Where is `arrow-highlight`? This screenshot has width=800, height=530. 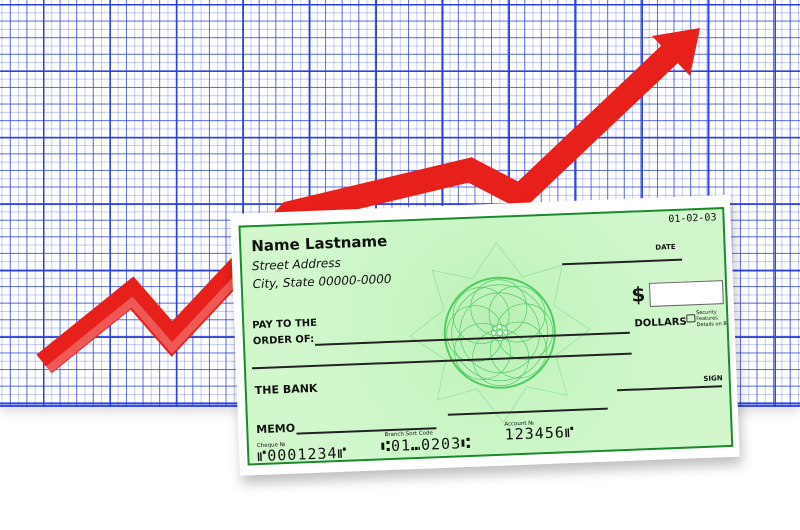
arrow-highlight is located at coordinates (169, 296).